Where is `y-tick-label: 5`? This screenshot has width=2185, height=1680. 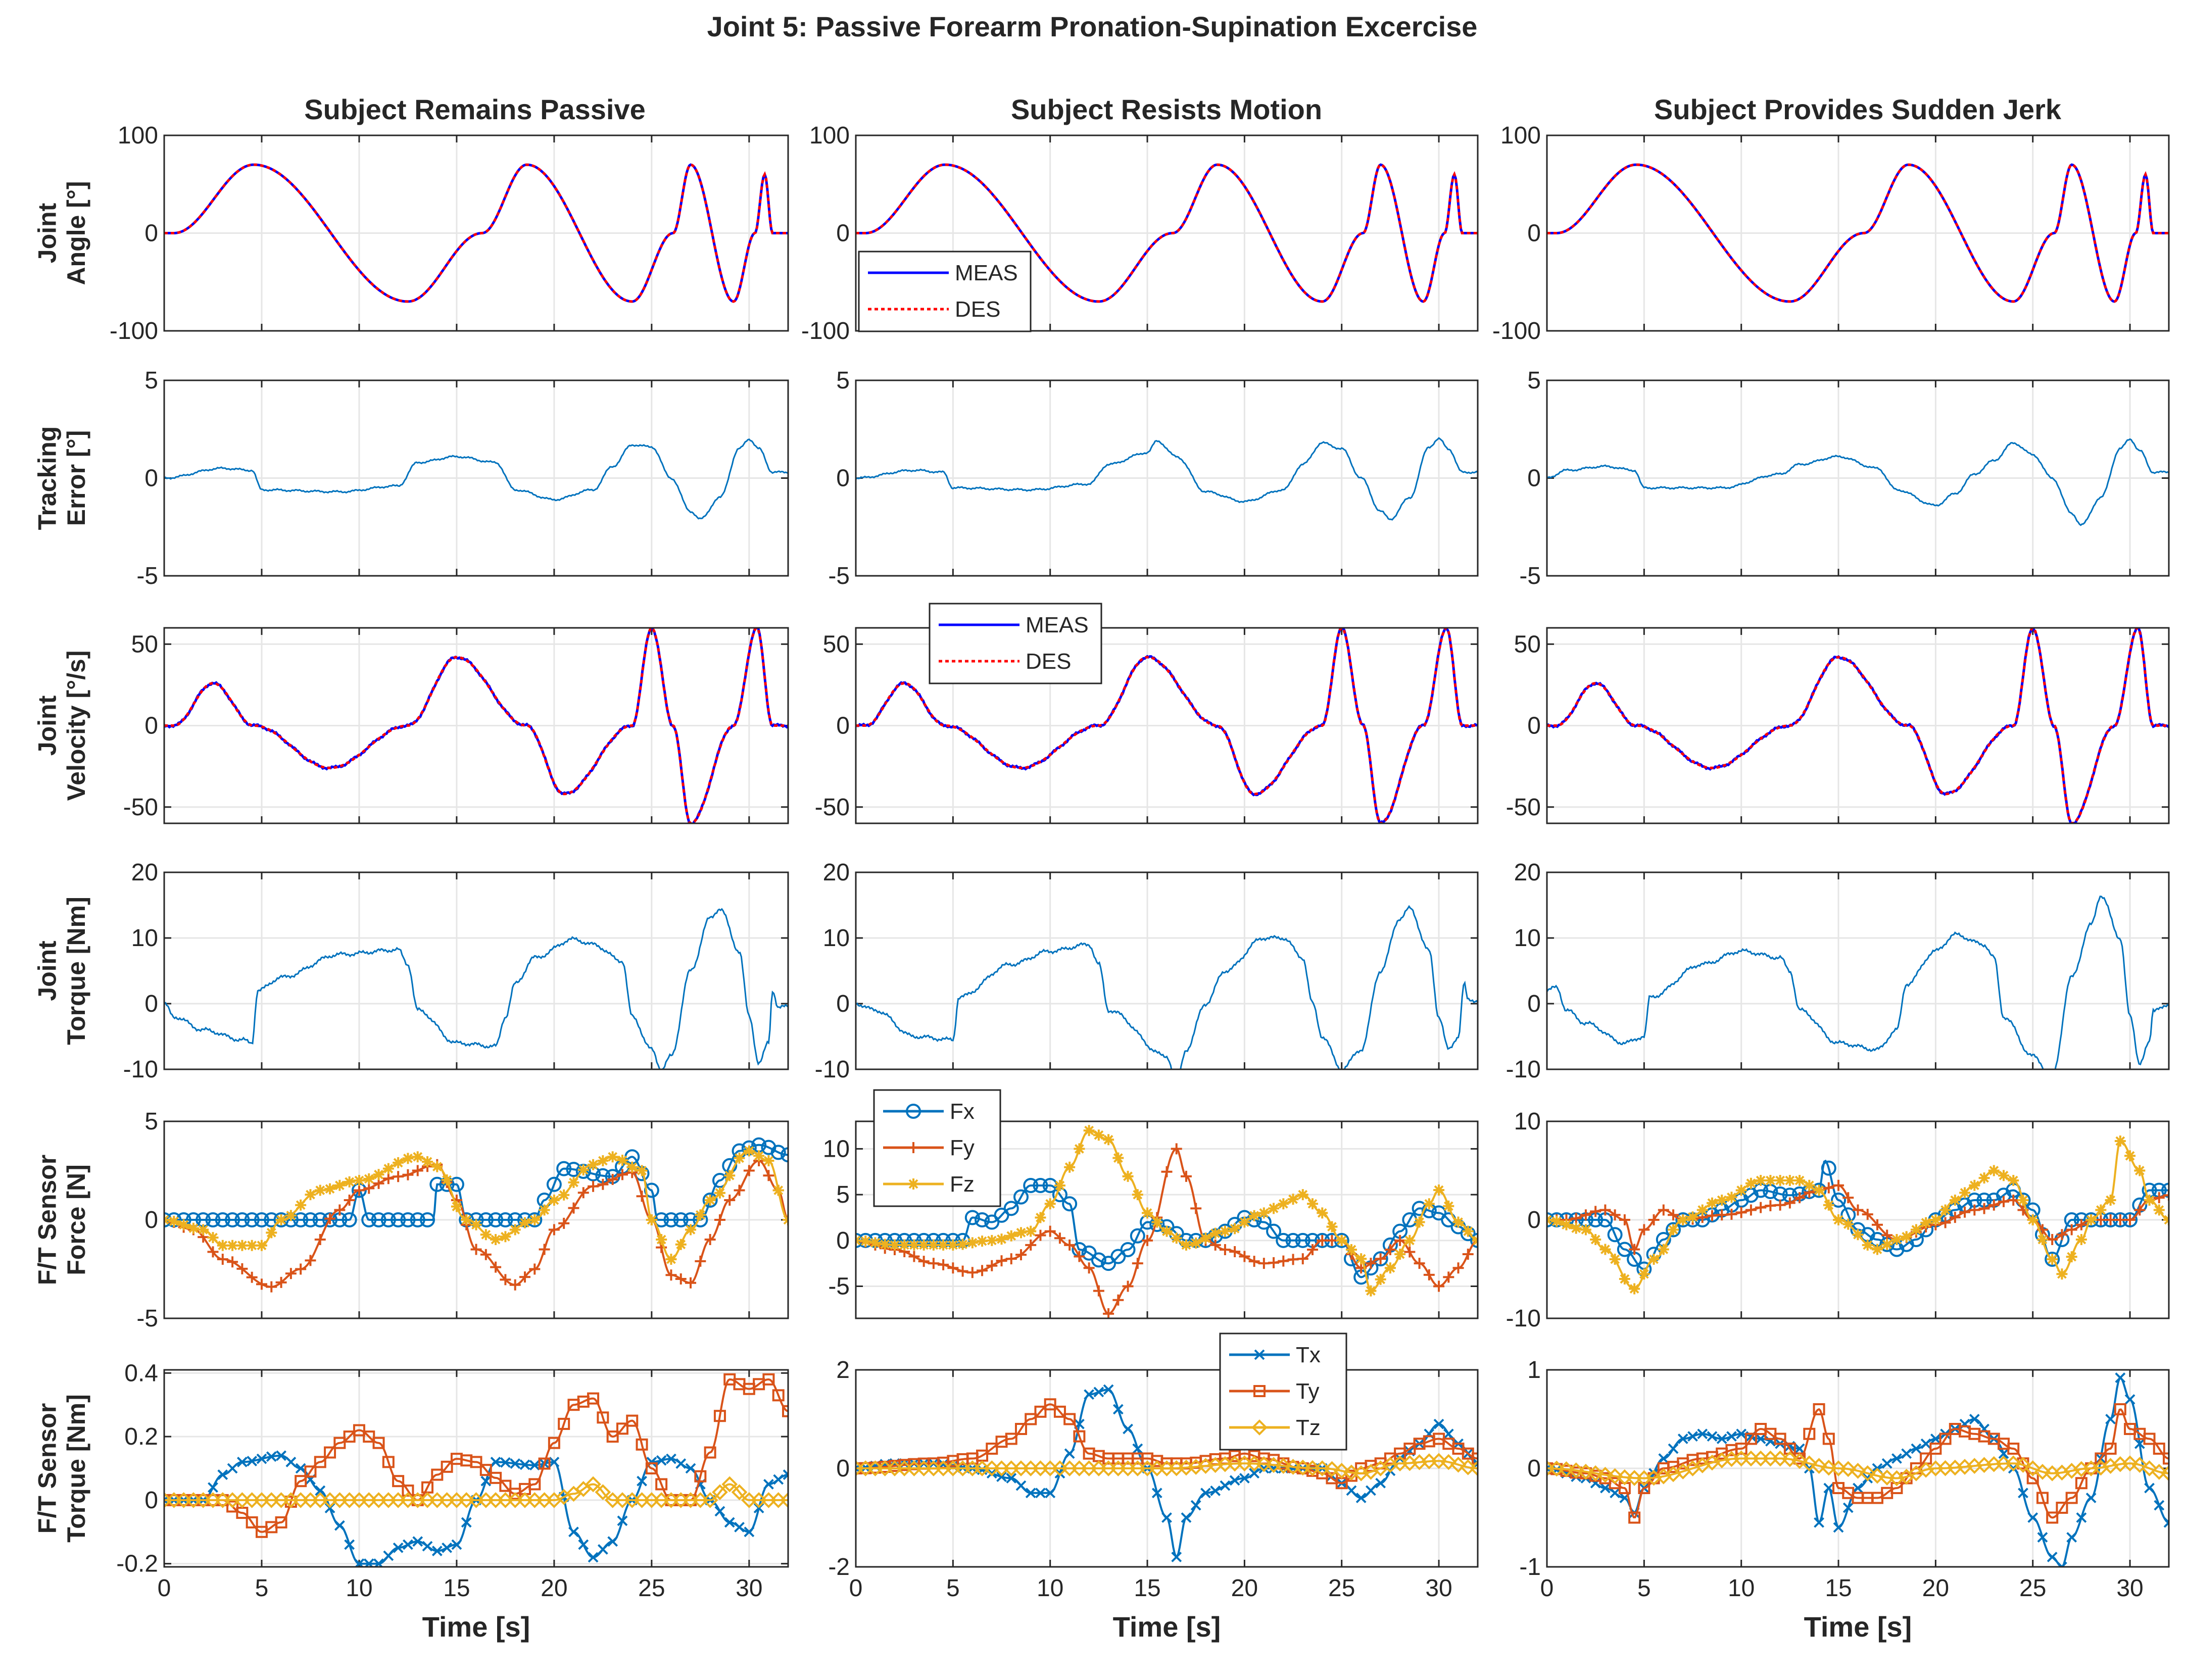 y-tick-label: 5 is located at coordinates (843, 1194).